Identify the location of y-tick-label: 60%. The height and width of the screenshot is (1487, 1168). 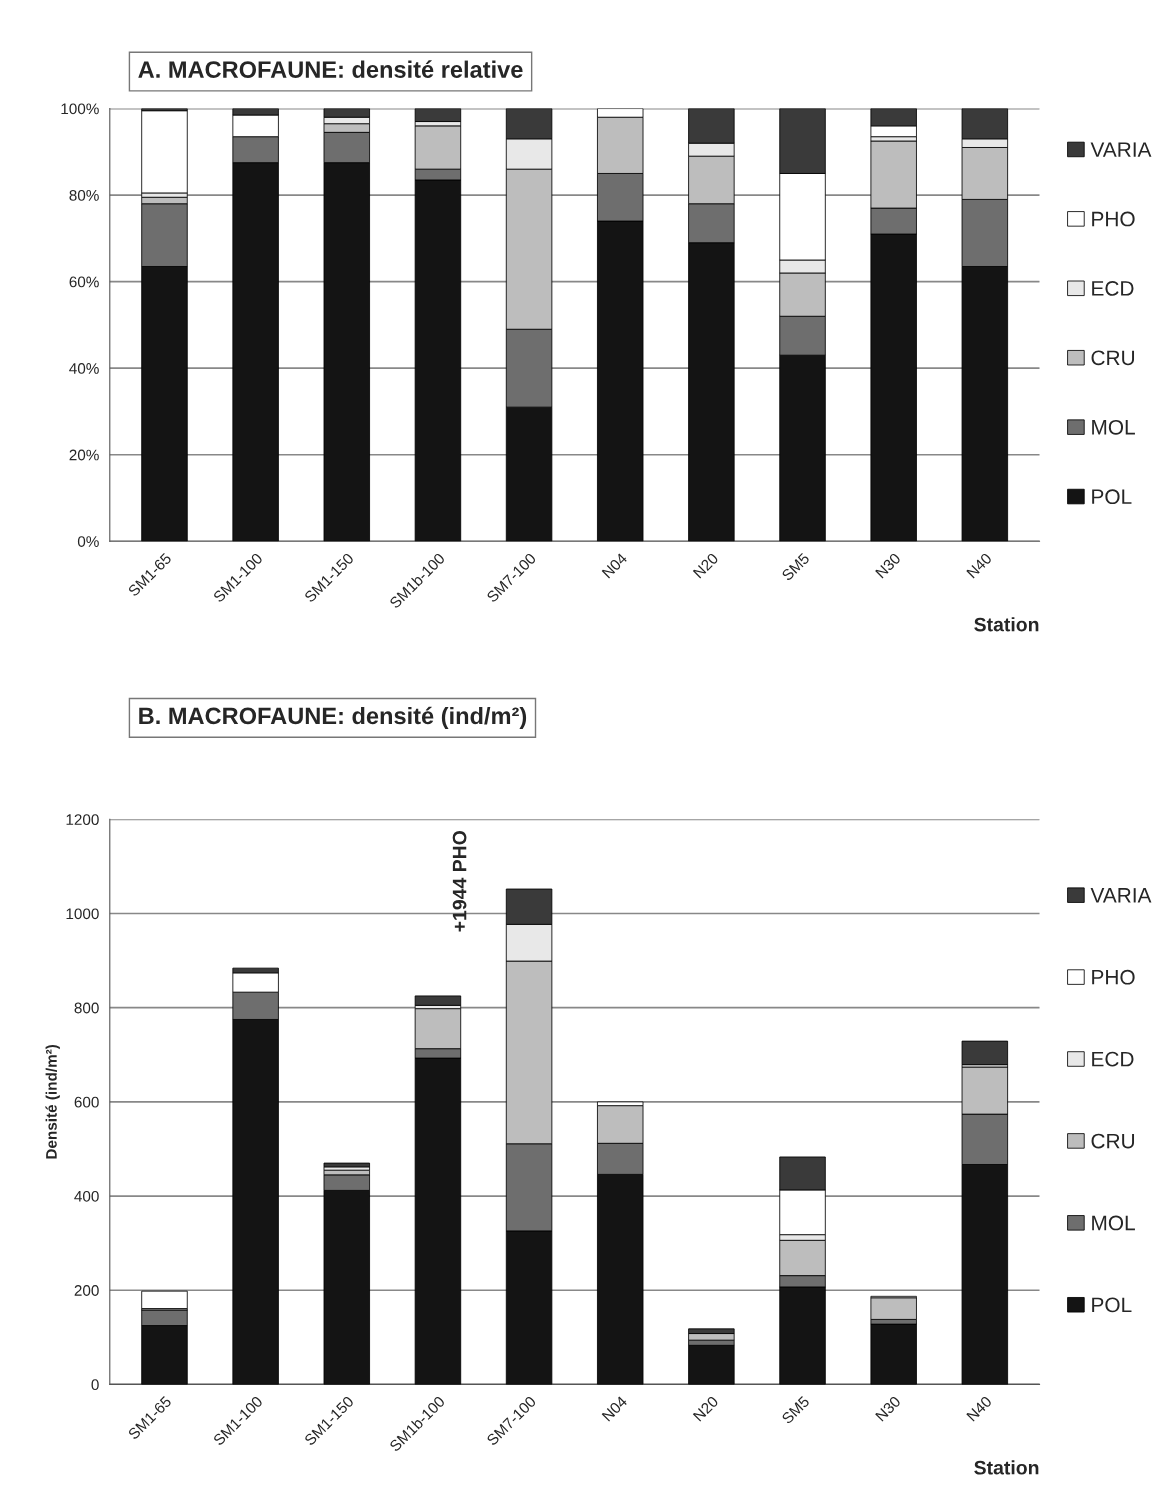
(84, 282).